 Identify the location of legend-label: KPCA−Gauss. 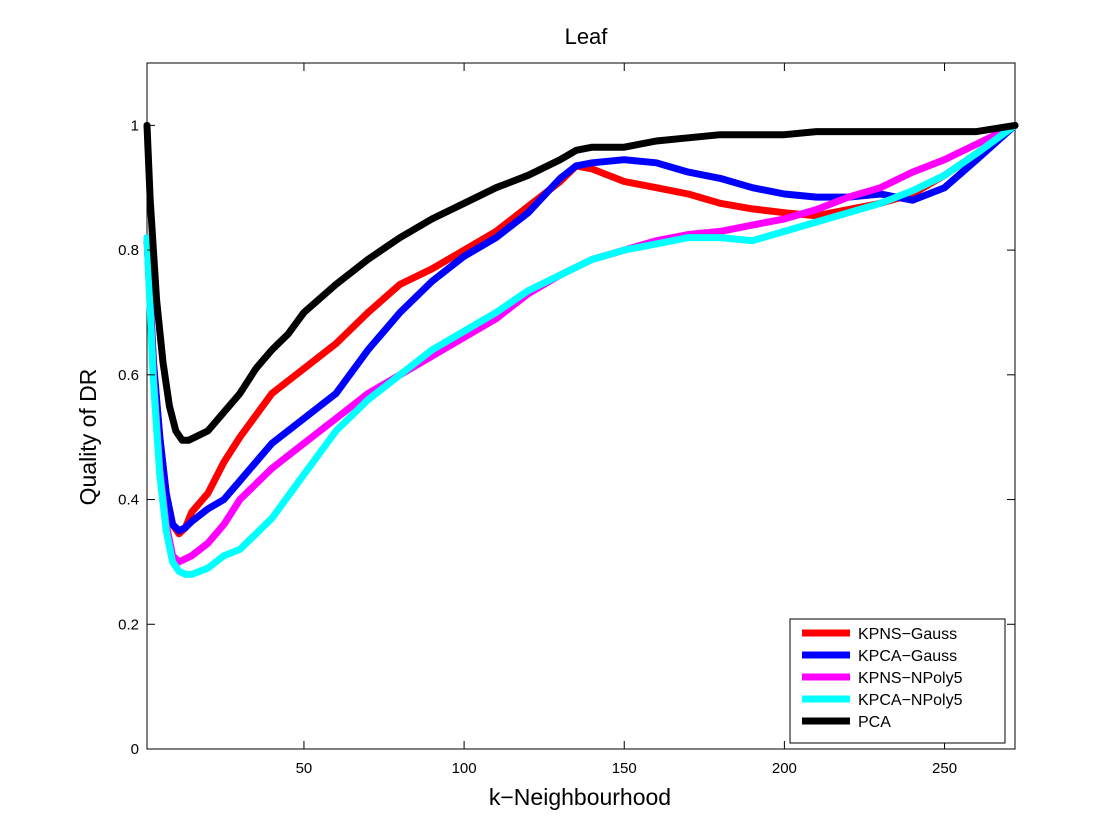
(907, 656).